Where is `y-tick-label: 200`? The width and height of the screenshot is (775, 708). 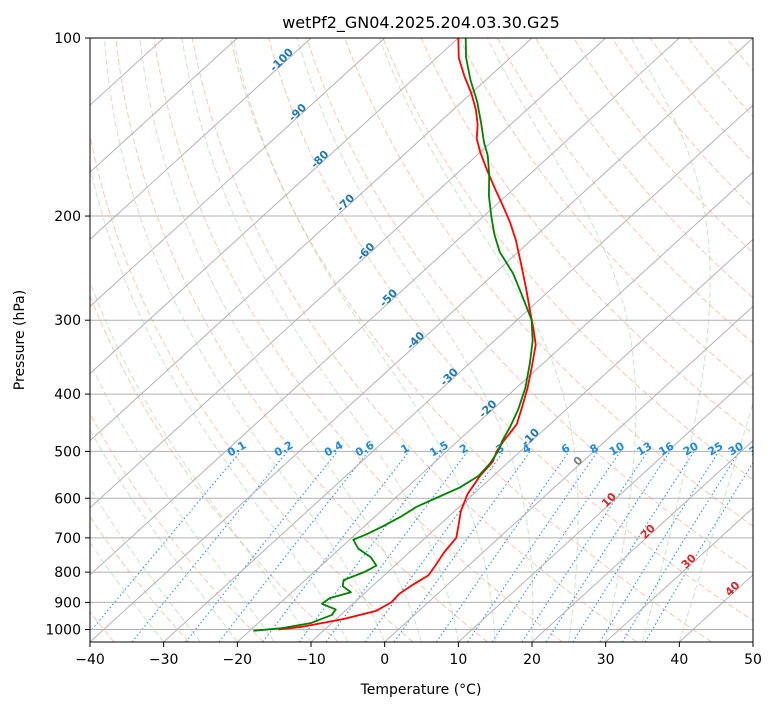 y-tick-label: 200 is located at coordinates (67, 217).